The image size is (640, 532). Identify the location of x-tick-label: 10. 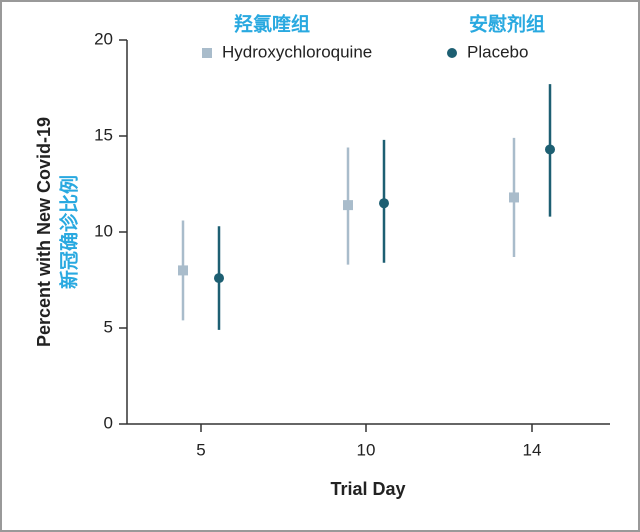
(366, 449).